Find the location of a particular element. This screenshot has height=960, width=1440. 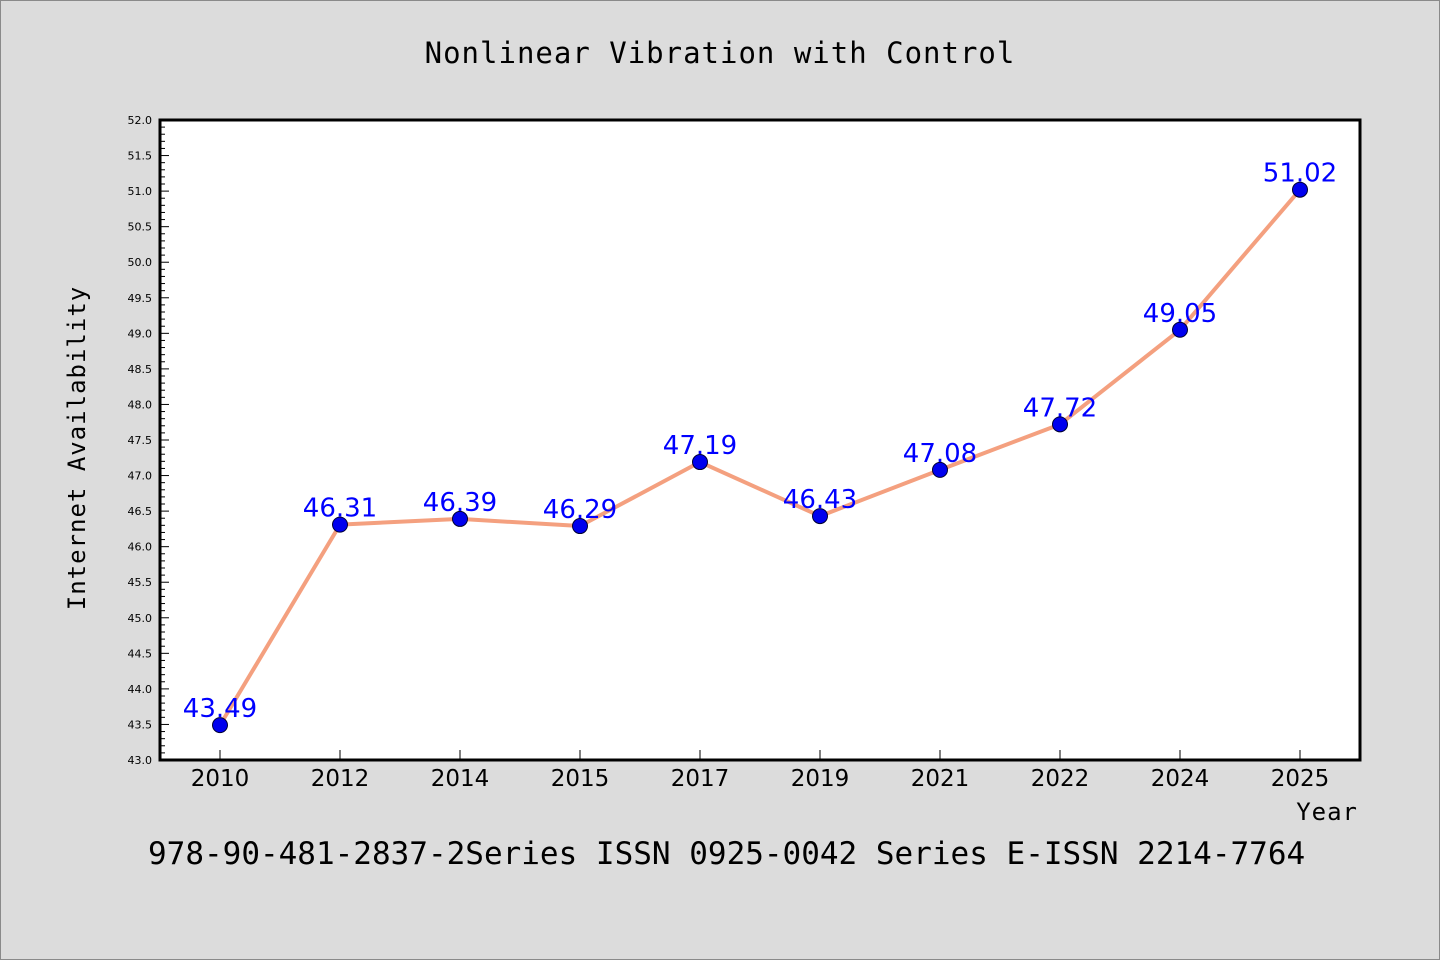

x-tick-label: 2019 is located at coordinates (820, 779).